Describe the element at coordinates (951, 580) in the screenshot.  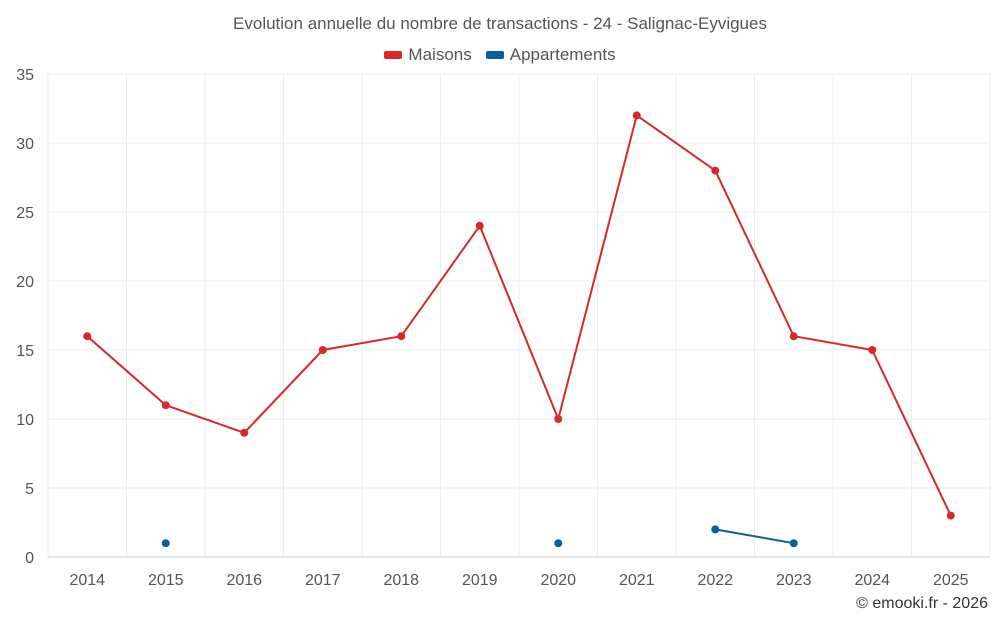
I see `x-tick-label: 2025` at that location.